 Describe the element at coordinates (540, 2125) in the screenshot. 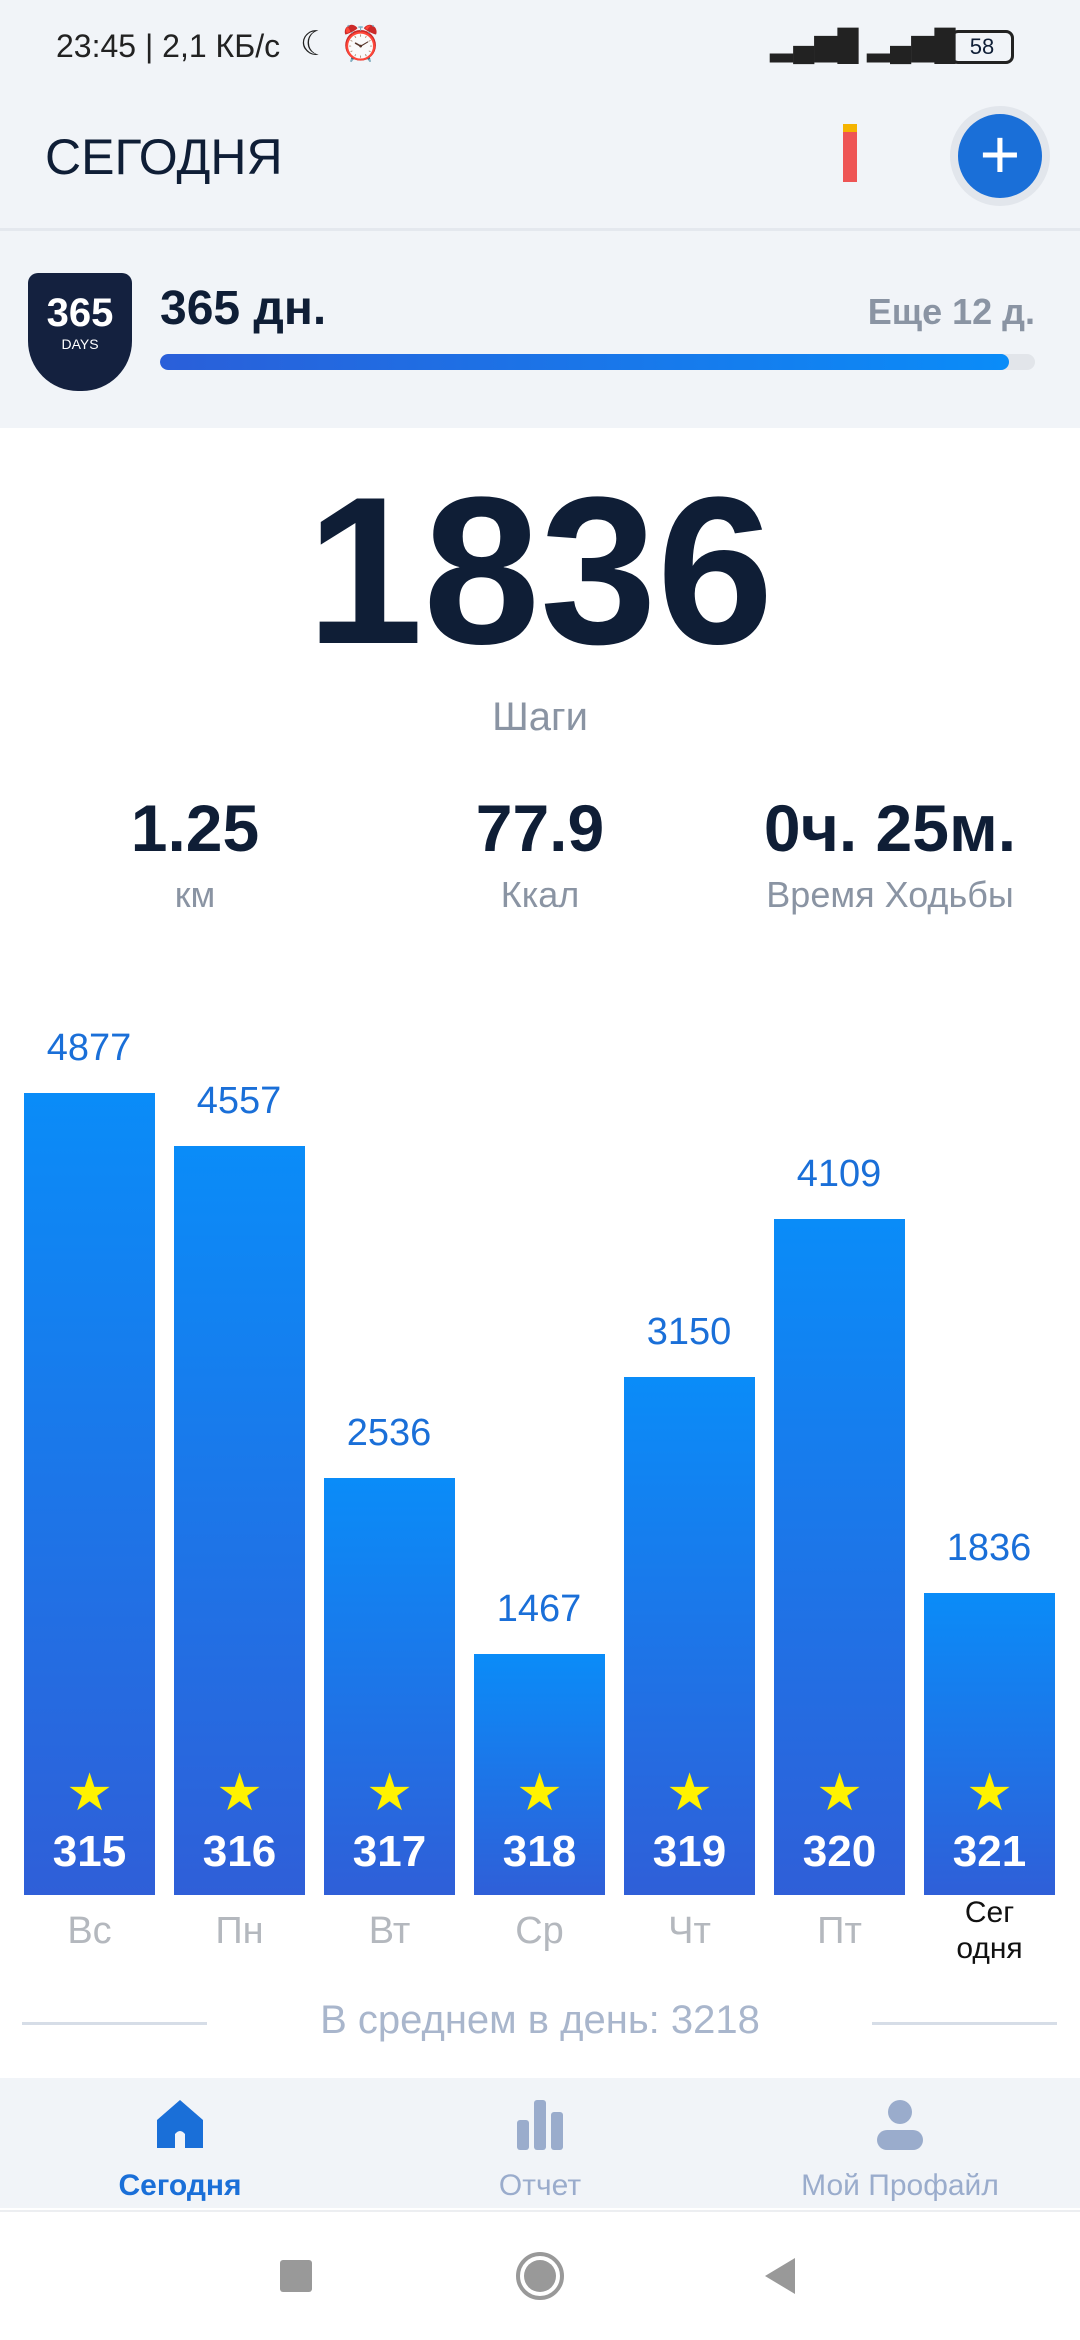

I see `bar-chart-icon` at that location.